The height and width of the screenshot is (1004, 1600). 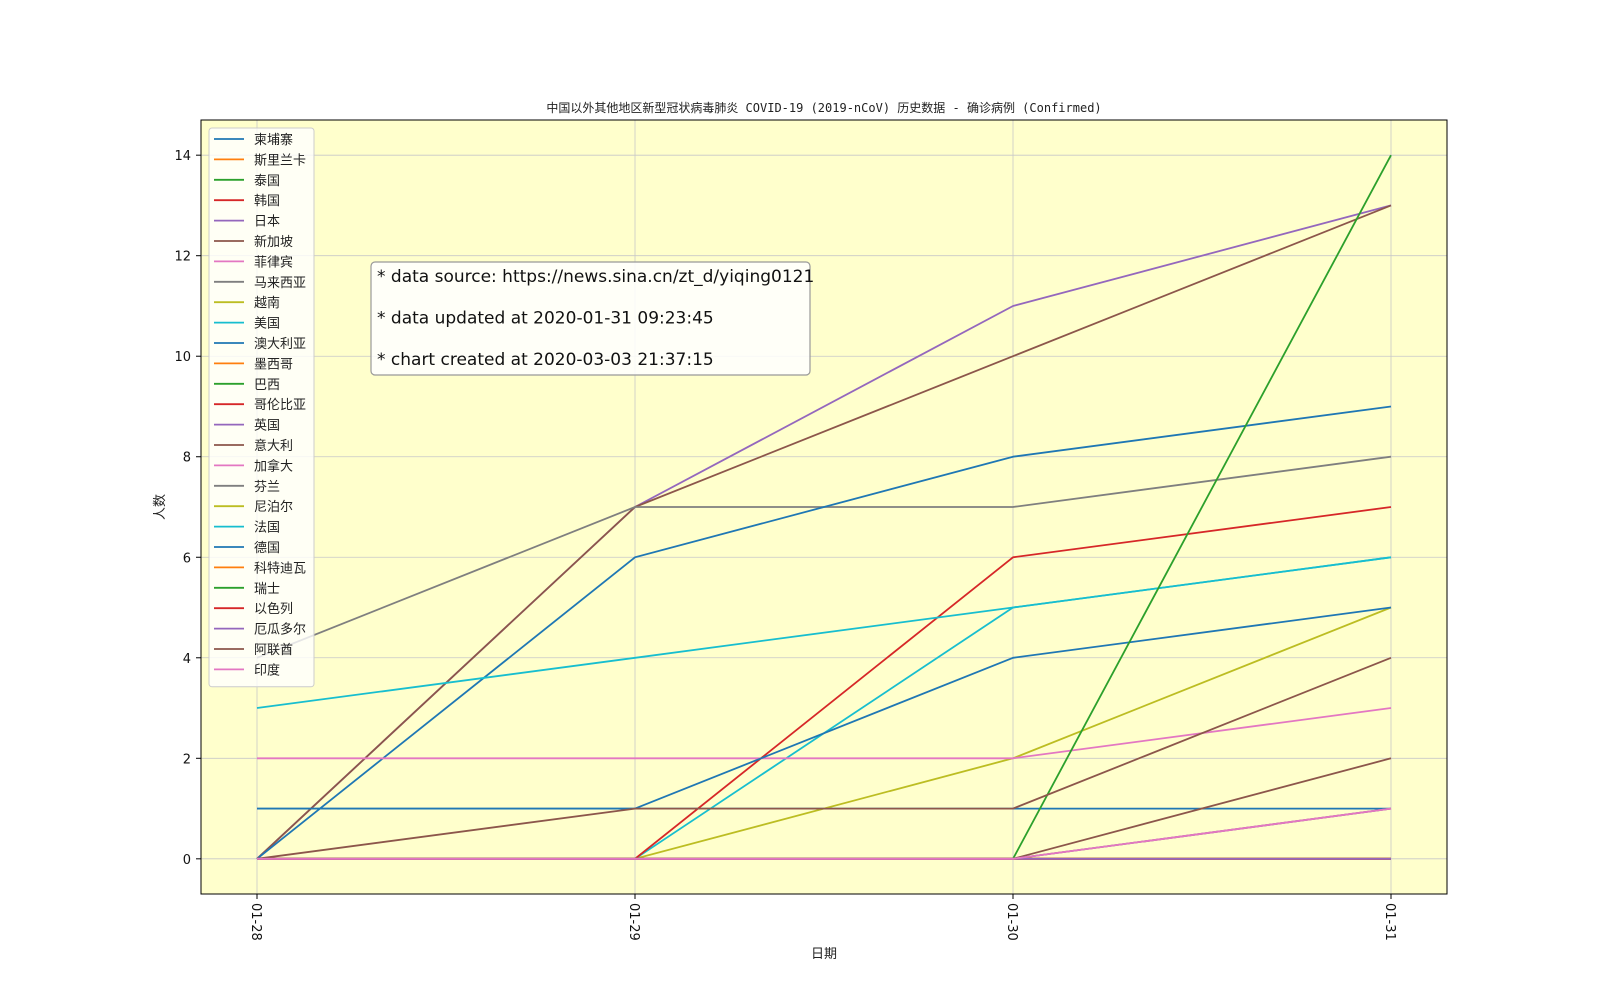 What do you see at coordinates (273, 140) in the screenshot?
I see `legend-label: 柬埔寨` at bounding box center [273, 140].